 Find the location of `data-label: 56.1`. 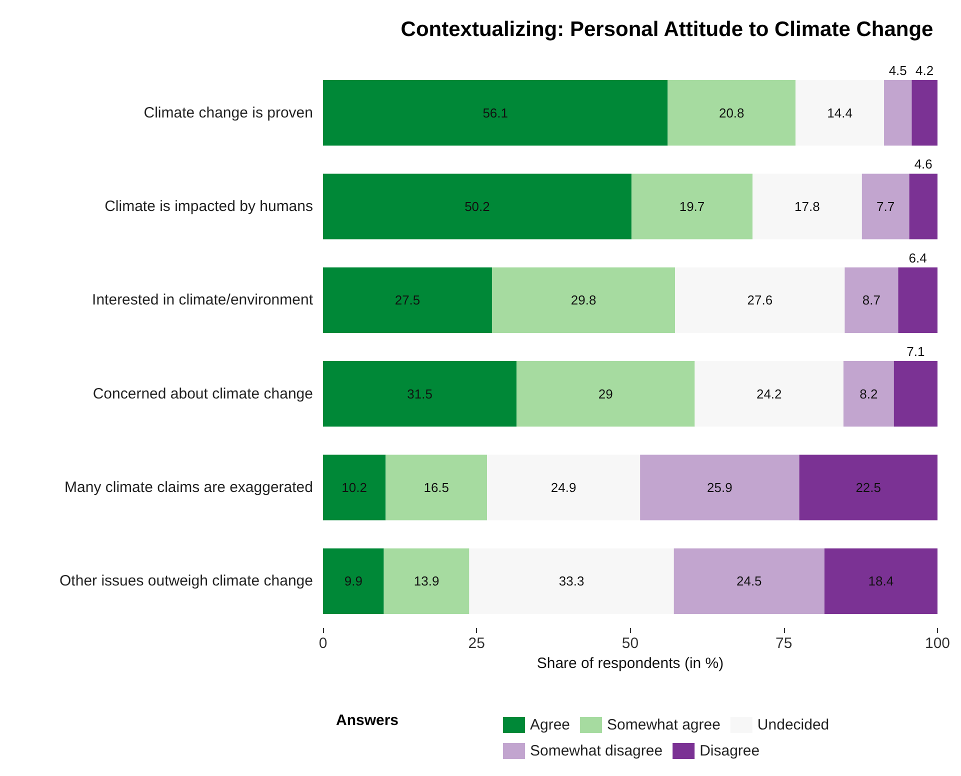

data-label: 56.1 is located at coordinates (495, 112).